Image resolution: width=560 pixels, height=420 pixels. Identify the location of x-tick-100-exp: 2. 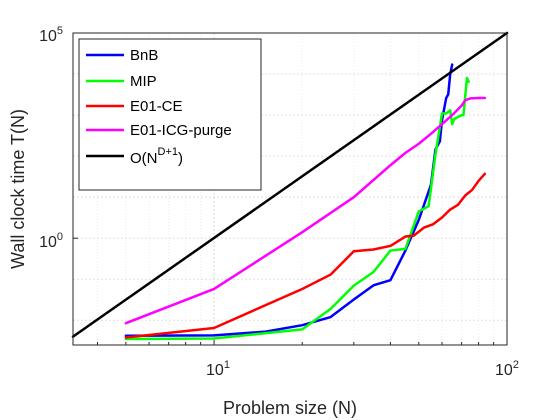
(516, 365).